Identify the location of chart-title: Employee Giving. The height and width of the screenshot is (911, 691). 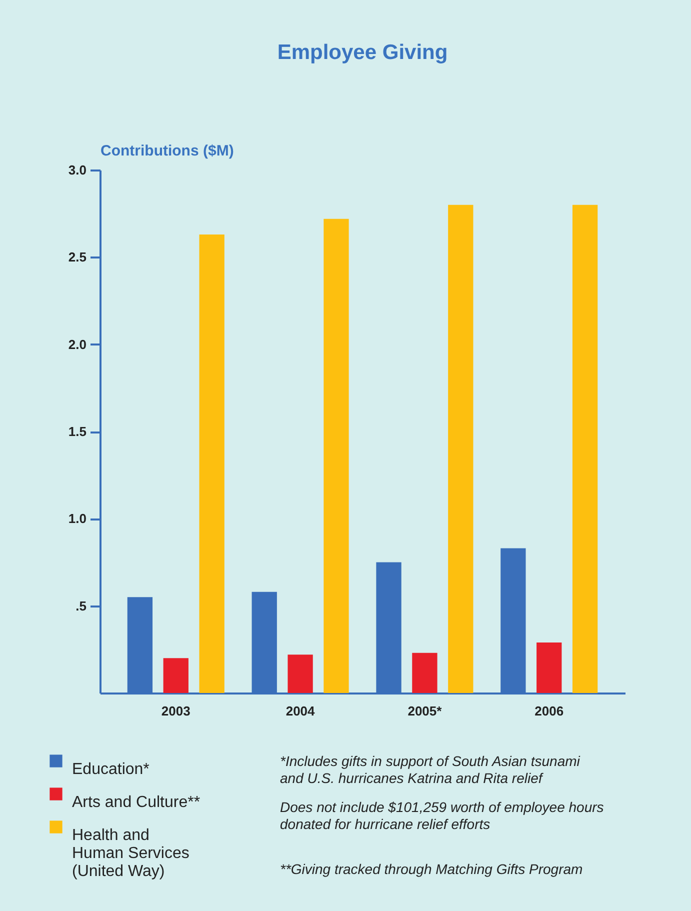
(362, 52).